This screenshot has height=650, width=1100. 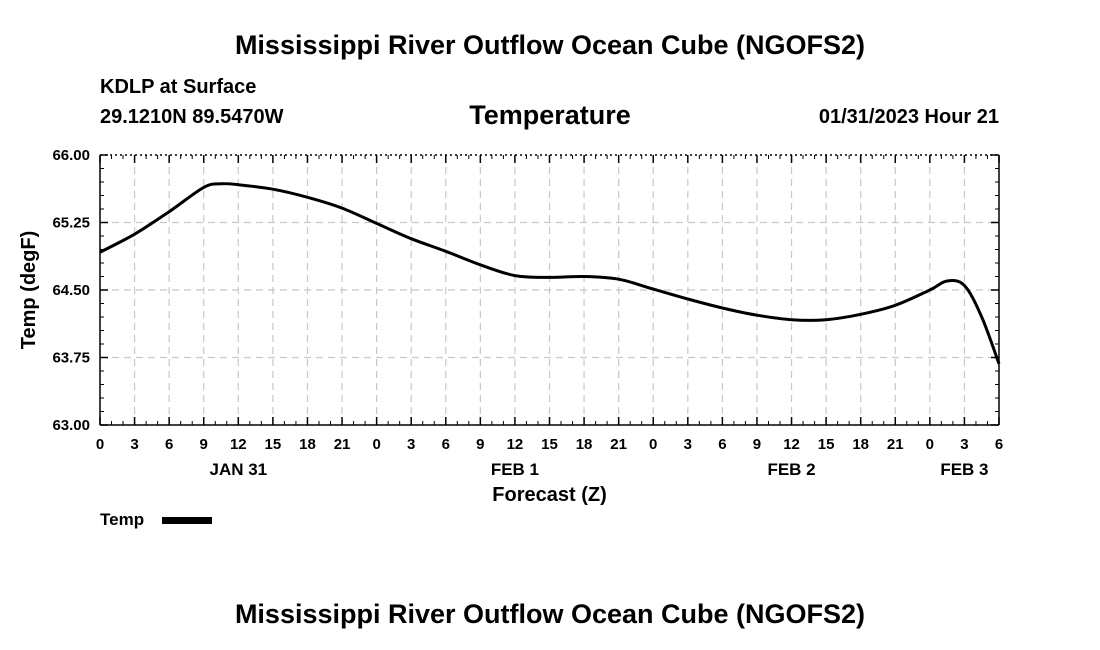 I want to click on run-time-label: 01/31/2023 Hour 21, so click(x=908, y=117).